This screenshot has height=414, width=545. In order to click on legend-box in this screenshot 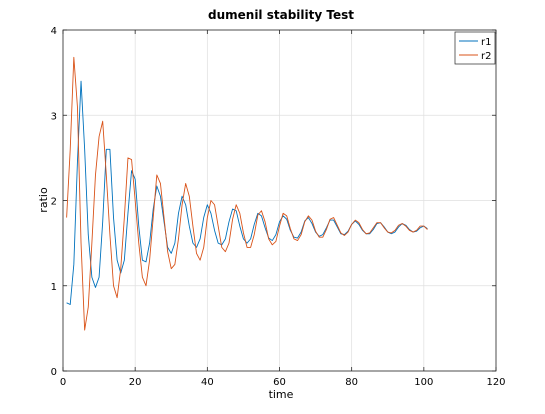, I will do `click(475, 48)`.